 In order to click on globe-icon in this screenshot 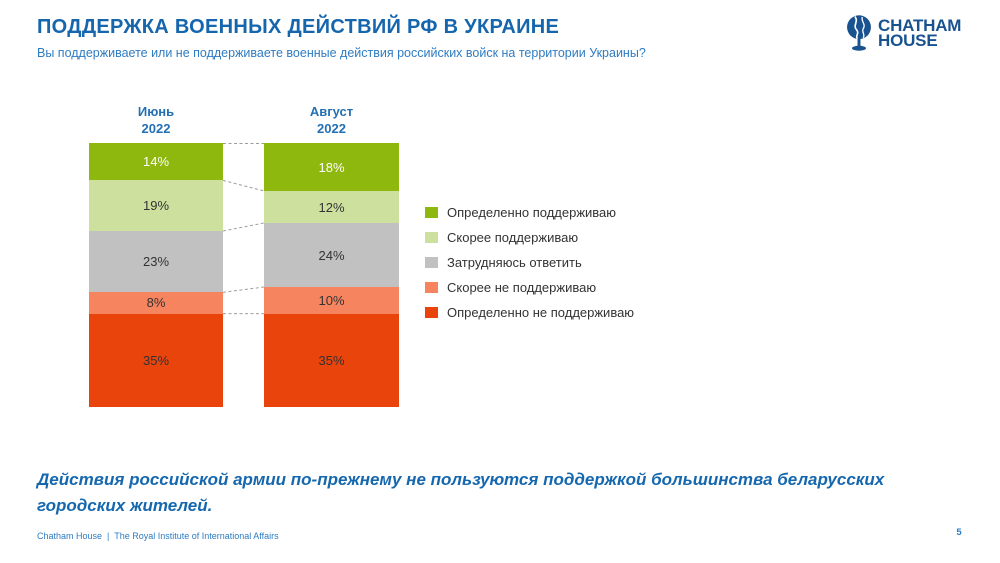, I will do `click(859, 33)`.